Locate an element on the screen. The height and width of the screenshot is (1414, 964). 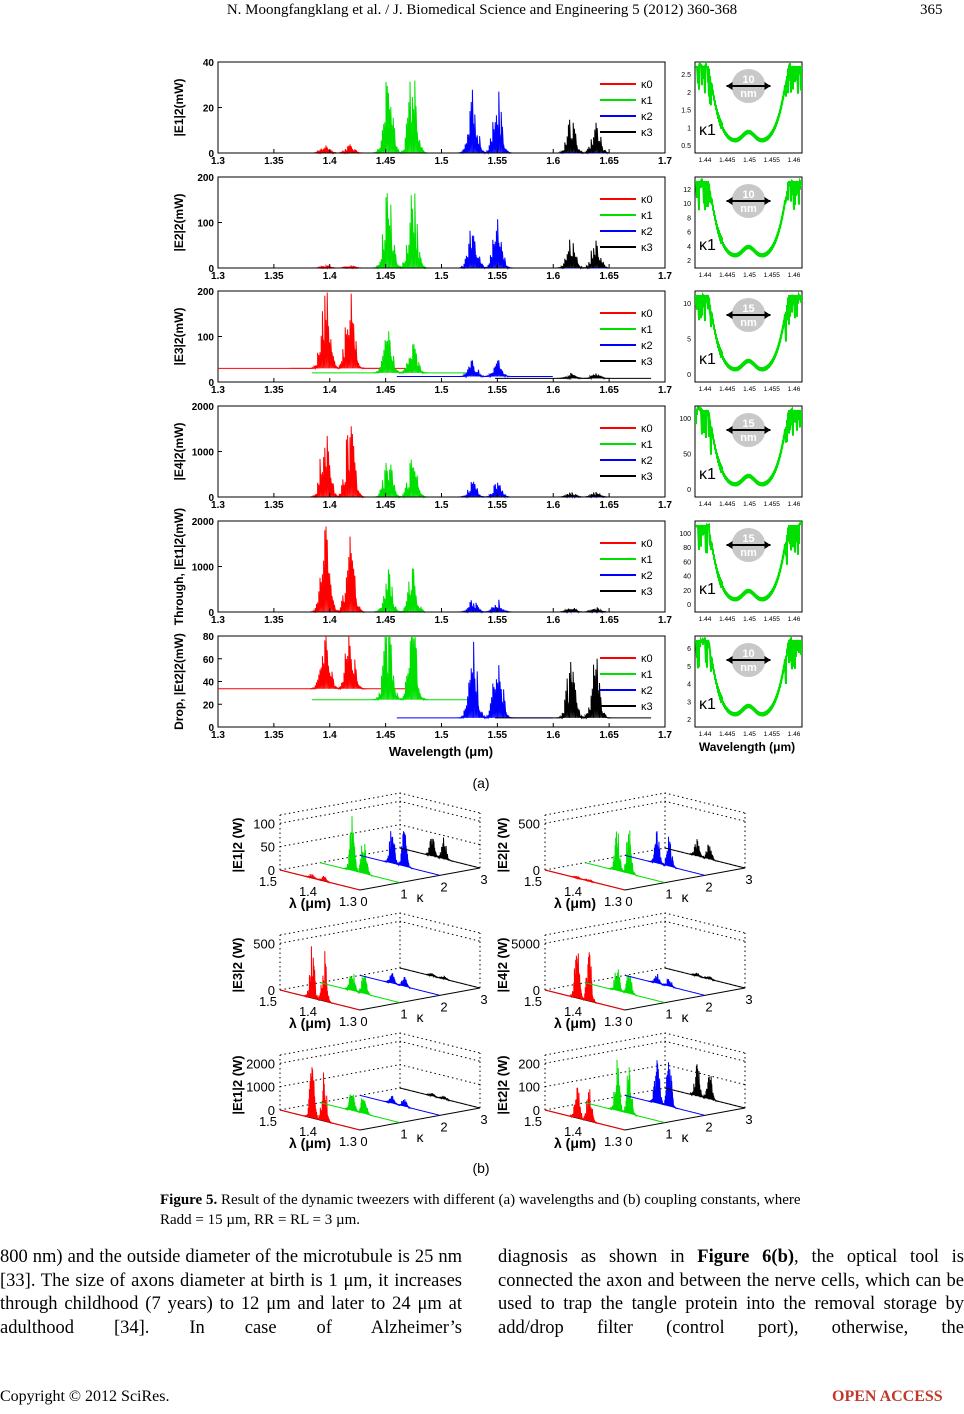
inset-y-tick-label: 1.5 is located at coordinates (686, 111).